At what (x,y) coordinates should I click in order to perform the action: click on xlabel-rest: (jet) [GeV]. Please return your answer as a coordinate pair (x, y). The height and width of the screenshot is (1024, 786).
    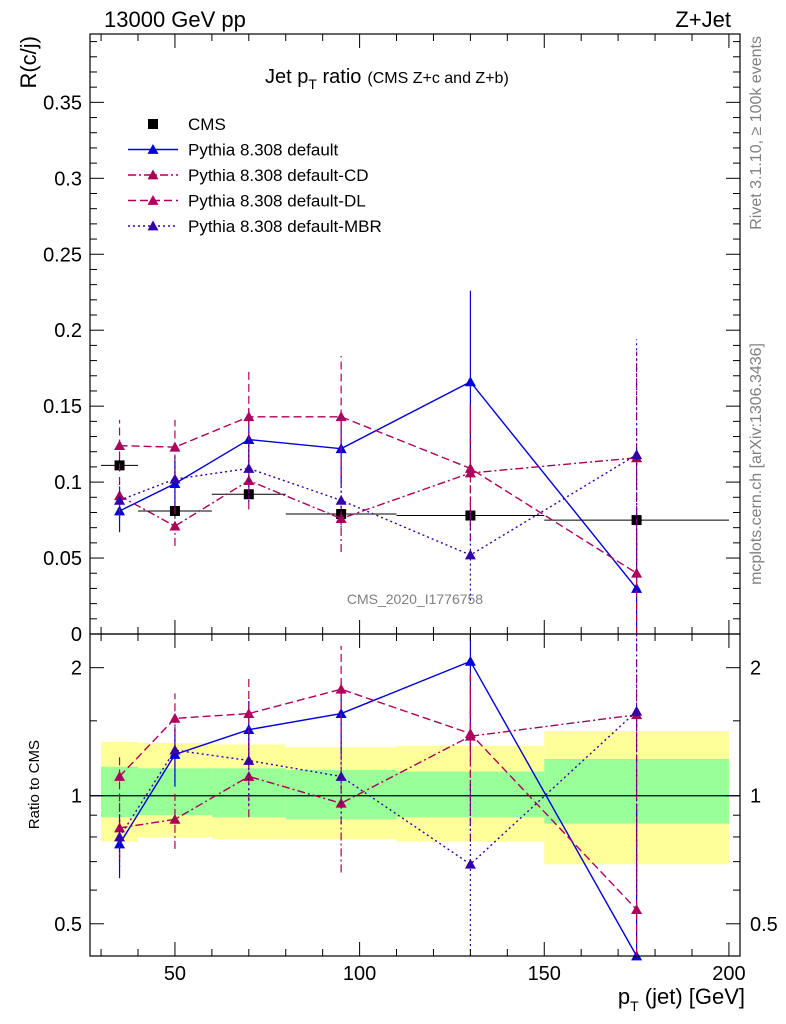
    Looking at the image, I should click on (692, 996).